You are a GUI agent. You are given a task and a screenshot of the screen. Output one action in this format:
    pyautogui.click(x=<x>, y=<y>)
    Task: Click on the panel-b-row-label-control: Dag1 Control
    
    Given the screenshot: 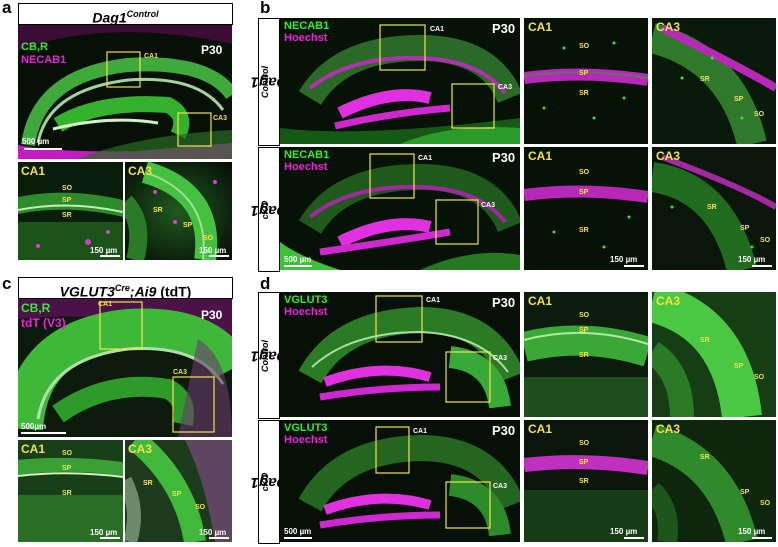 What is the action you would take?
    pyautogui.click(x=269, y=82)
    